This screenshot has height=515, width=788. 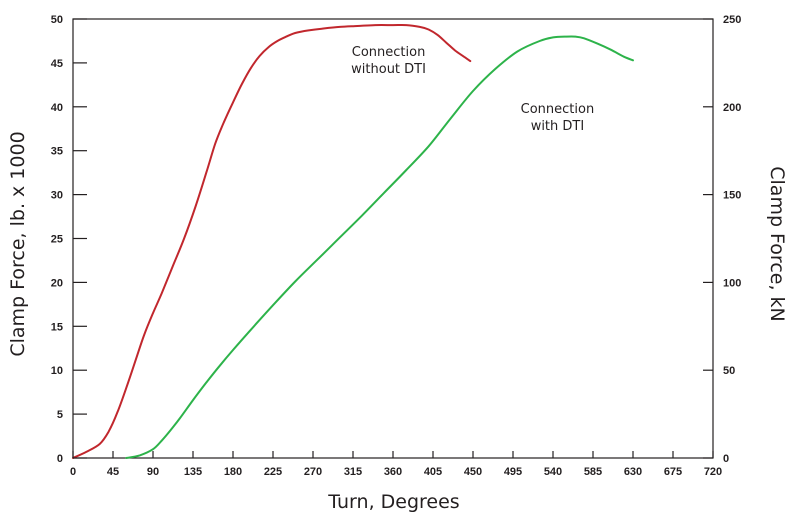 What do you see at coordinates (57, 327) in the screenshot?
I see `y-left-tick-label: 15` at bounding box center [57, 327].